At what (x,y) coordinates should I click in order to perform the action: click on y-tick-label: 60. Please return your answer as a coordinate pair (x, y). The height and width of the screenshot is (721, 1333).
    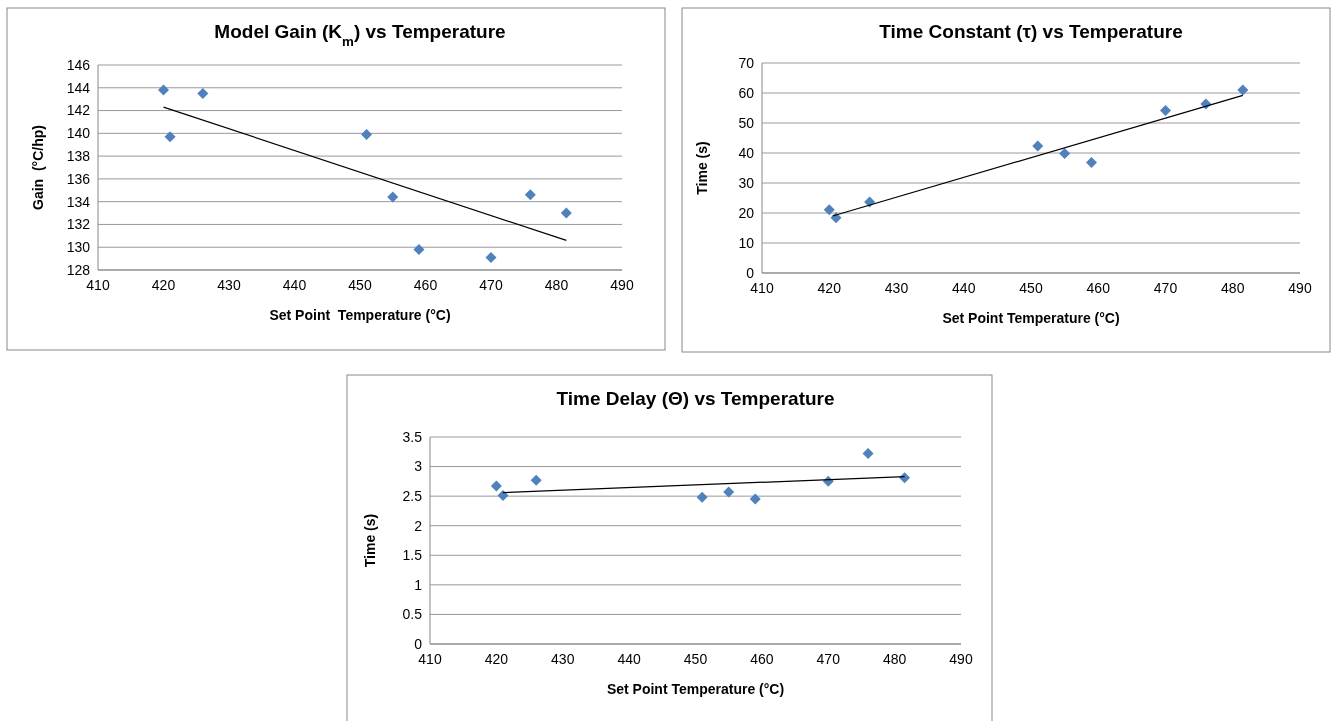
    Looking at the image, I should click on (746, 92).